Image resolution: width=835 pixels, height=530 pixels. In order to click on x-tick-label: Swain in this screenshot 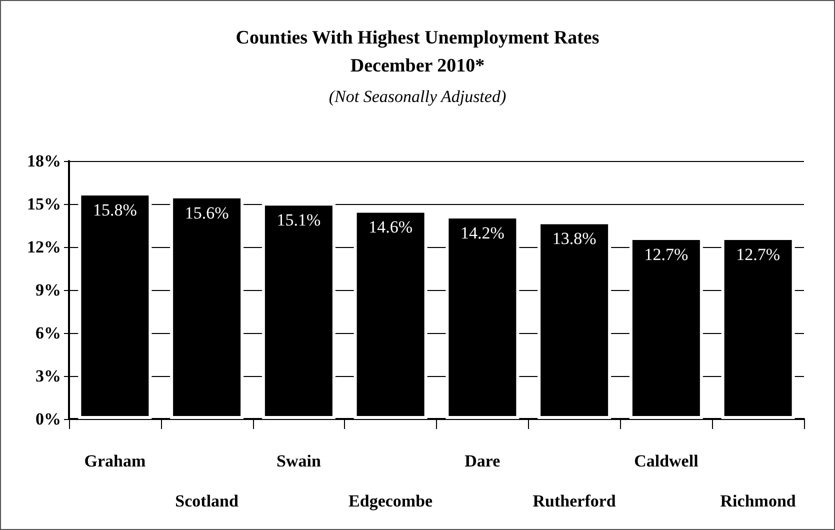, I will do `click(299, 461)`.